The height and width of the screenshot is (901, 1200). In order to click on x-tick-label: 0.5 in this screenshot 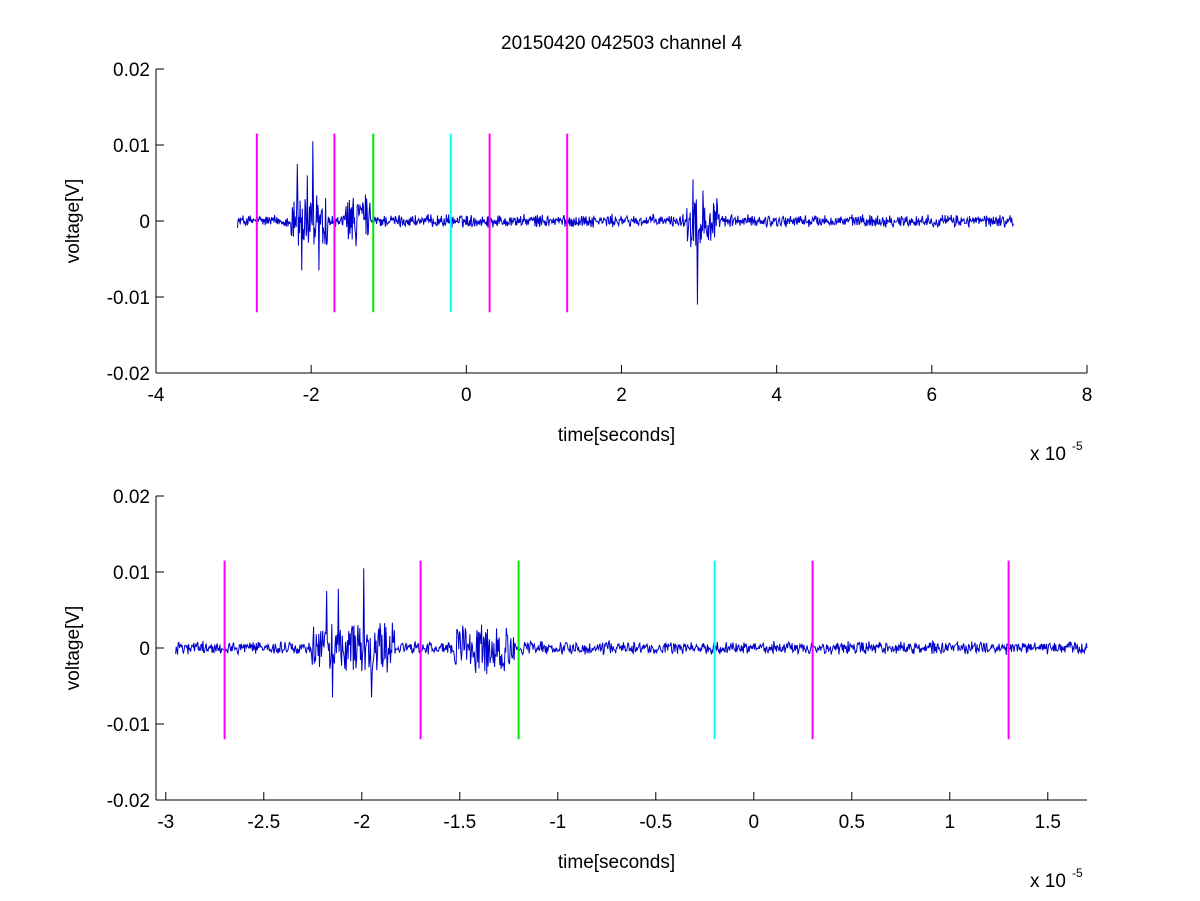, I will do `click(852, 822)`.